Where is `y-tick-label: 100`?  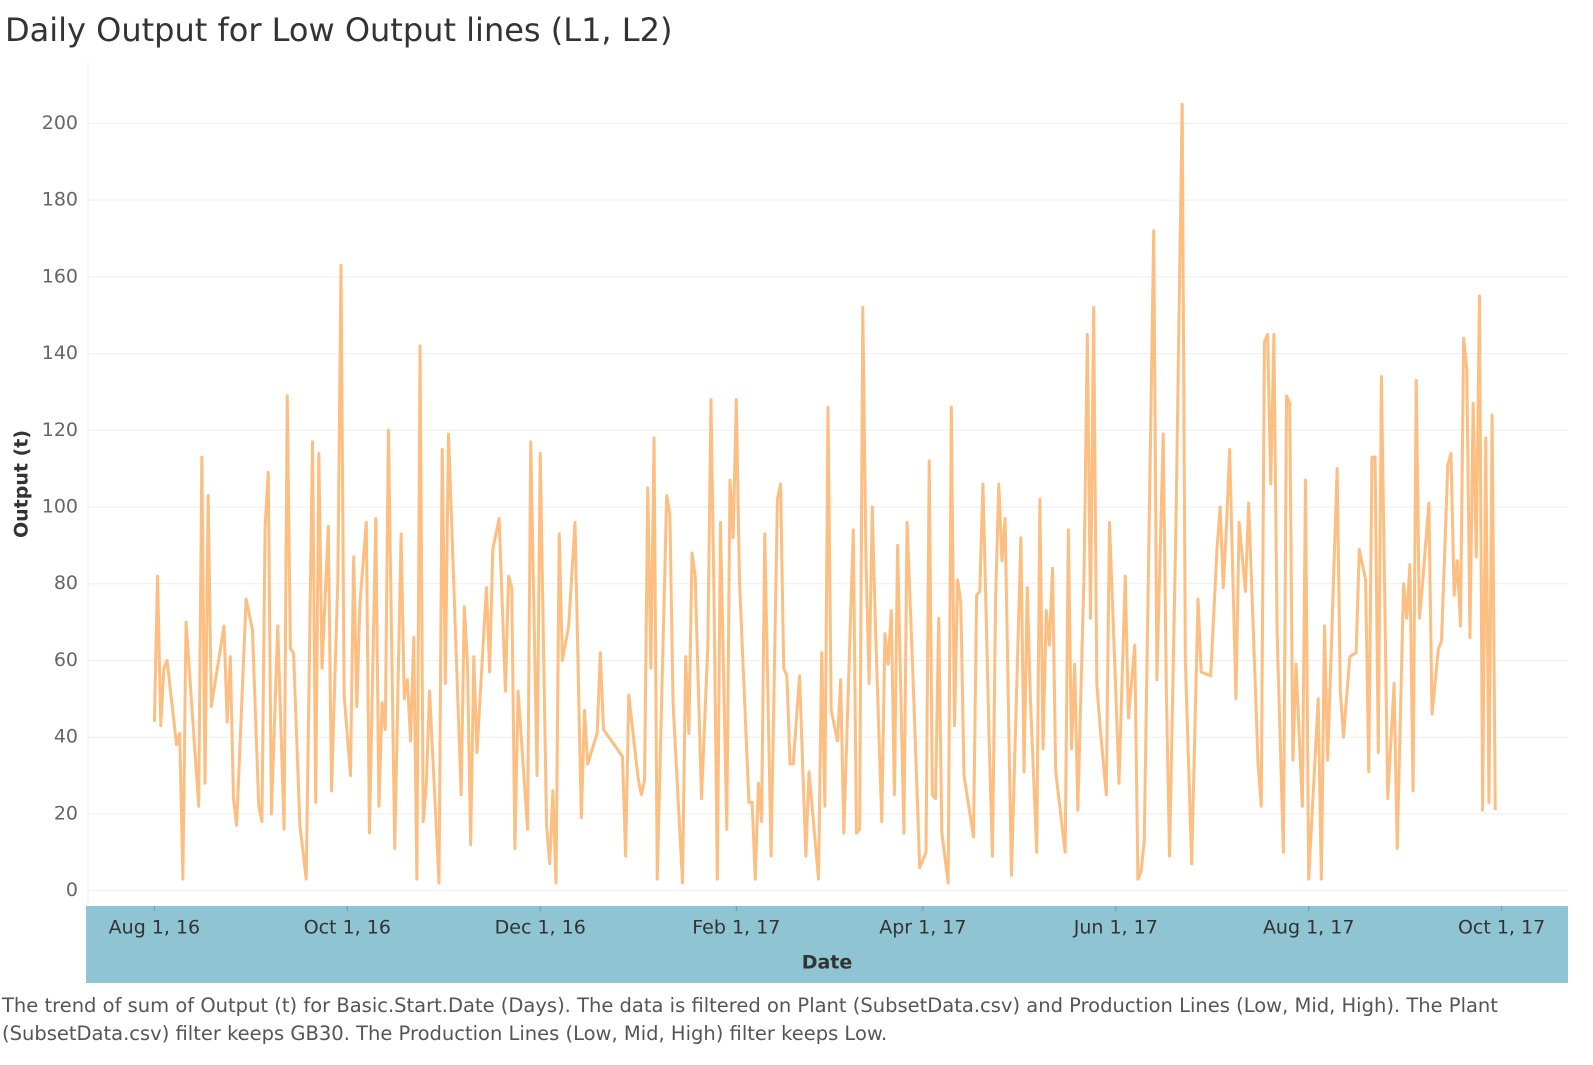
y-tick-label: 100 is located at coordinates (60, 507).